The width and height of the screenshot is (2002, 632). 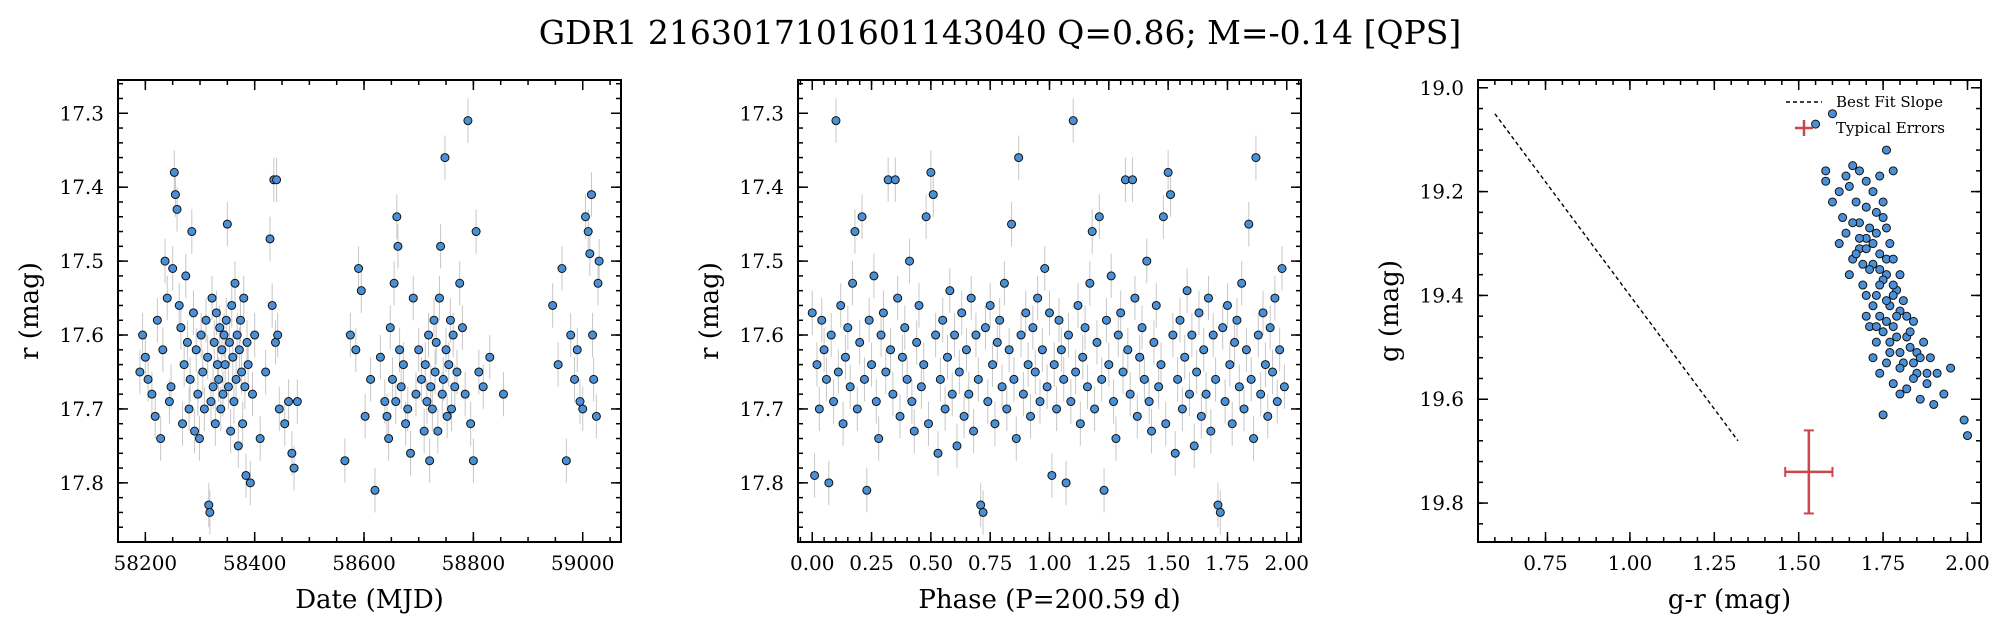 What do you see at coordinates (710, 311) in the screenshot?
I see `y-axis-label: r (mag)` at bounding box center [710, 311].